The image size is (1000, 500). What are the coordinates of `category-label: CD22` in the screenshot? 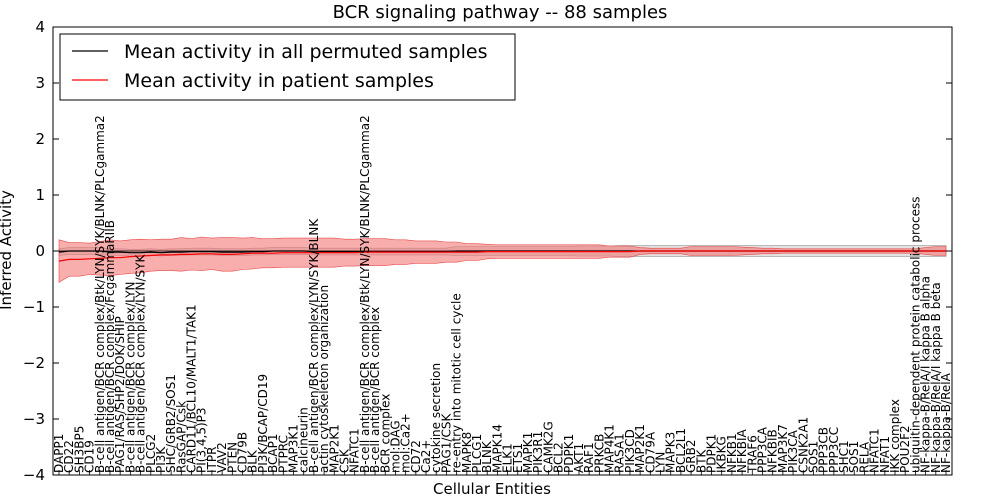 It's located at (69, 456).